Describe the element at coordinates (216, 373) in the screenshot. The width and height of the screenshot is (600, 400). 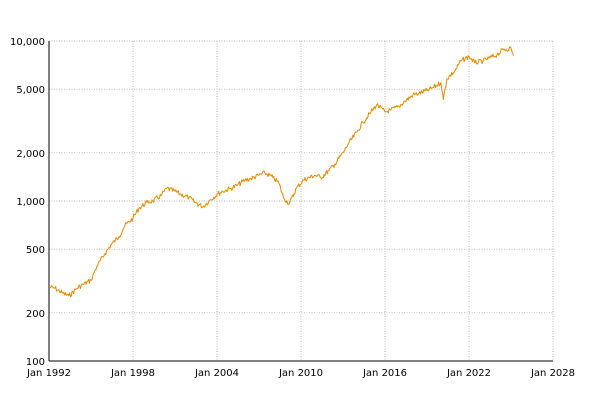
I see `x-tick-label: Jan 2004` at that location.